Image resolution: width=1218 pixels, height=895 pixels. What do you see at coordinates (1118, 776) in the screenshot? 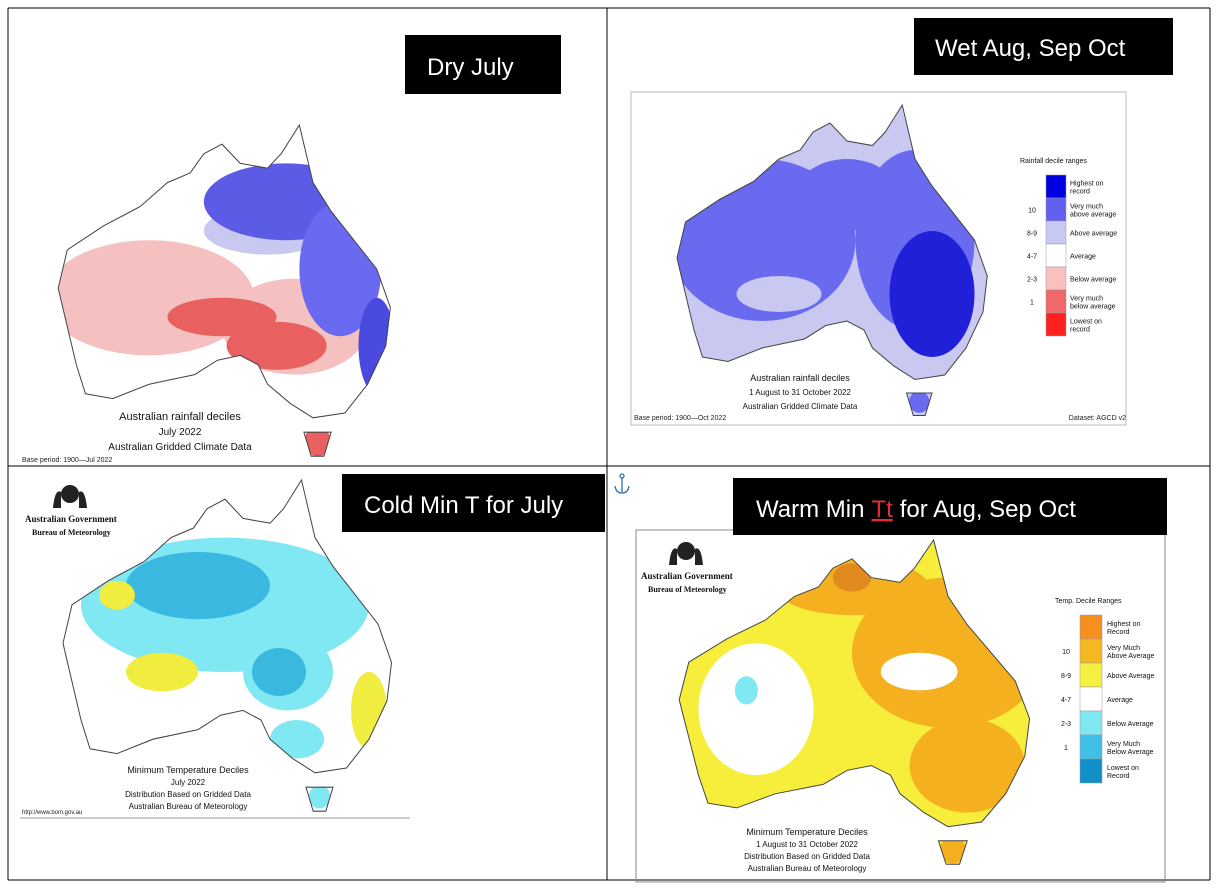
I see `legend-text: Record` at bounding box center [1118, 776].